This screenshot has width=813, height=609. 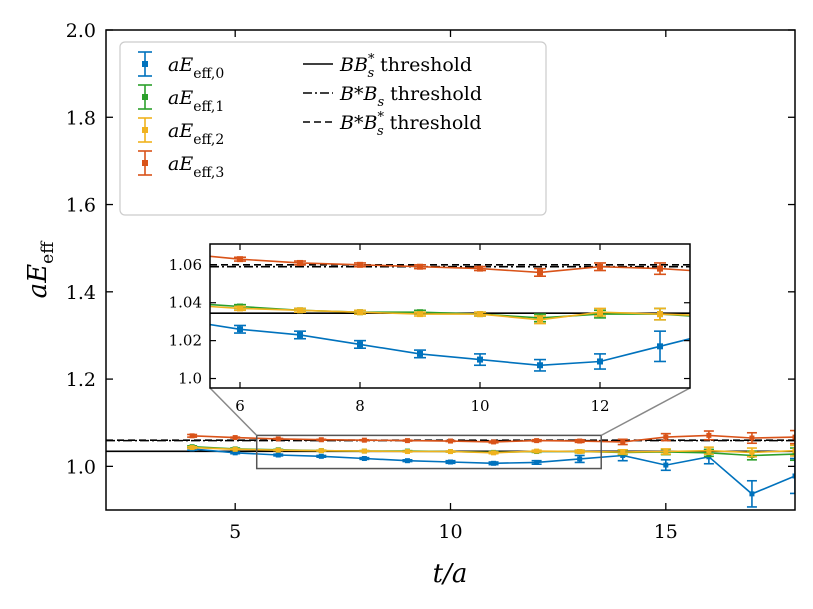 What do you see at coordinates (410, 96) in the screenshot?
I see `legend-threshold-label: B*Bs threshold` at bounding box center [410, 96].